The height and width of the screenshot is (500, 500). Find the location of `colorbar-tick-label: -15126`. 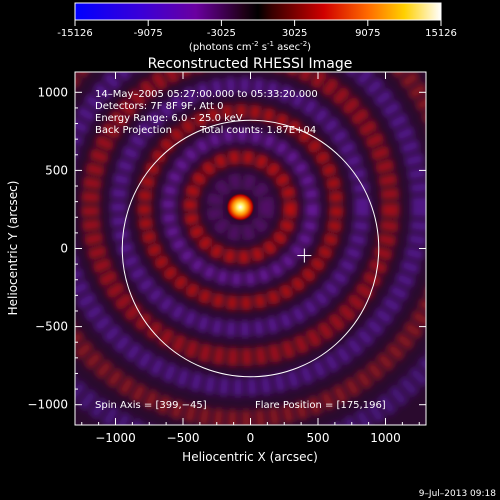

colorbar-tick-label: -15126 is located at coordinates (74, 33).